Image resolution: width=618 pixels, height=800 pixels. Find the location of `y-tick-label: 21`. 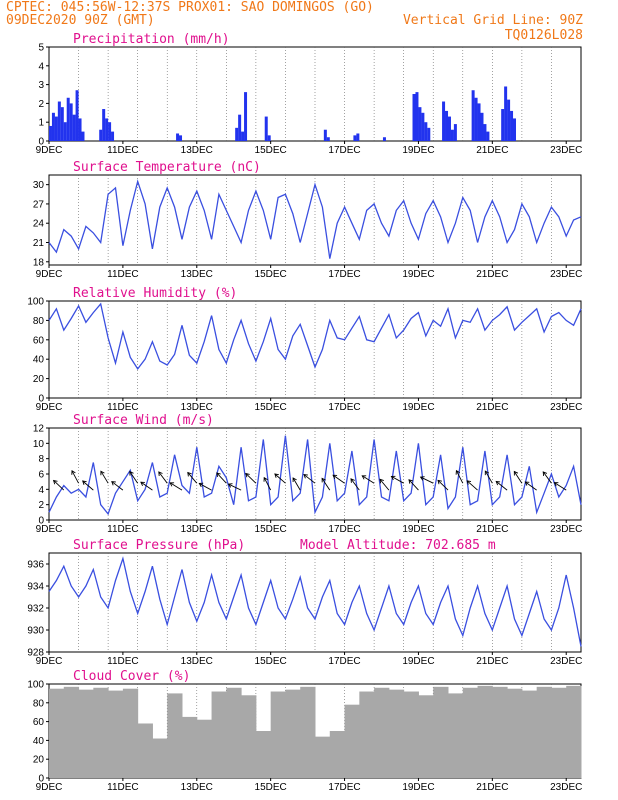

y-tick-label: 21 is located at coordinates (39, 243).